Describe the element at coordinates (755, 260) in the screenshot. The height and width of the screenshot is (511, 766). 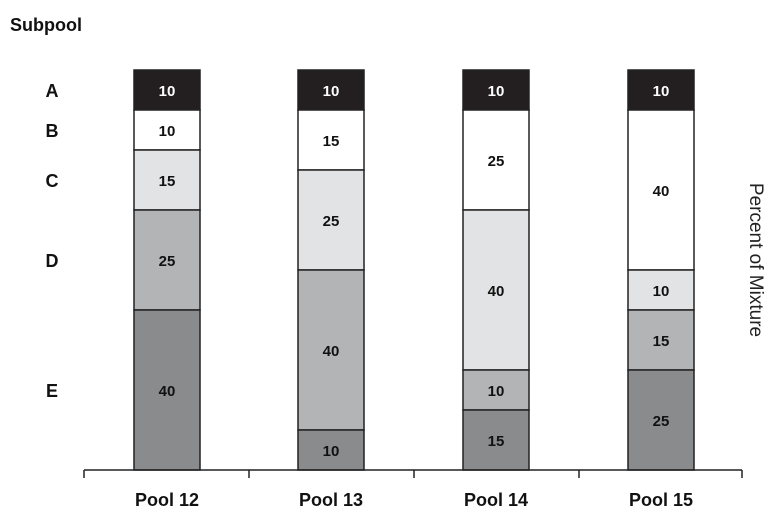
I see `y-axis-title: Percent of Mixture` at that location.